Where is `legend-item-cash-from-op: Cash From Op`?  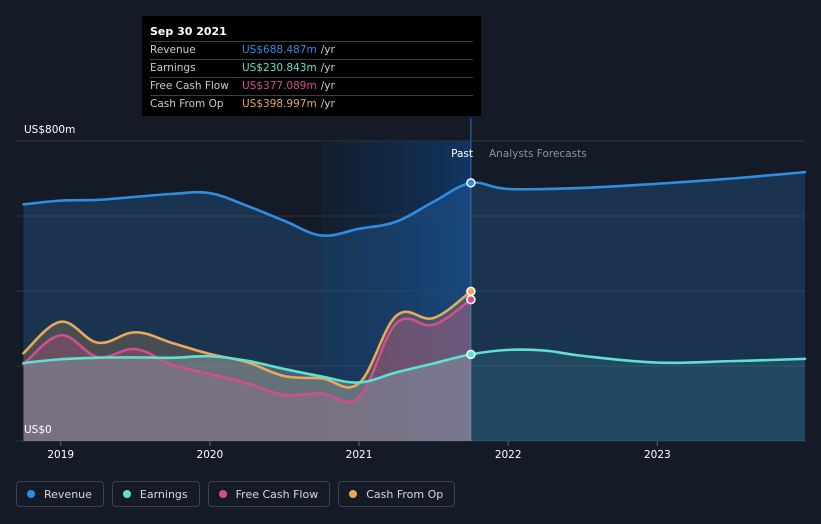 legend-item-cash-from-op: Cash From Op is located at coordinates (397, 494).